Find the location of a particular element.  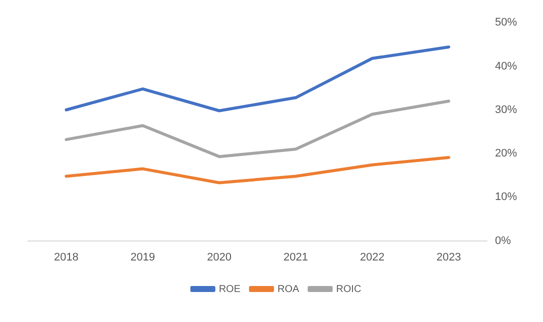

x-tick-label: 2021 is located at coordinates (296, 257).